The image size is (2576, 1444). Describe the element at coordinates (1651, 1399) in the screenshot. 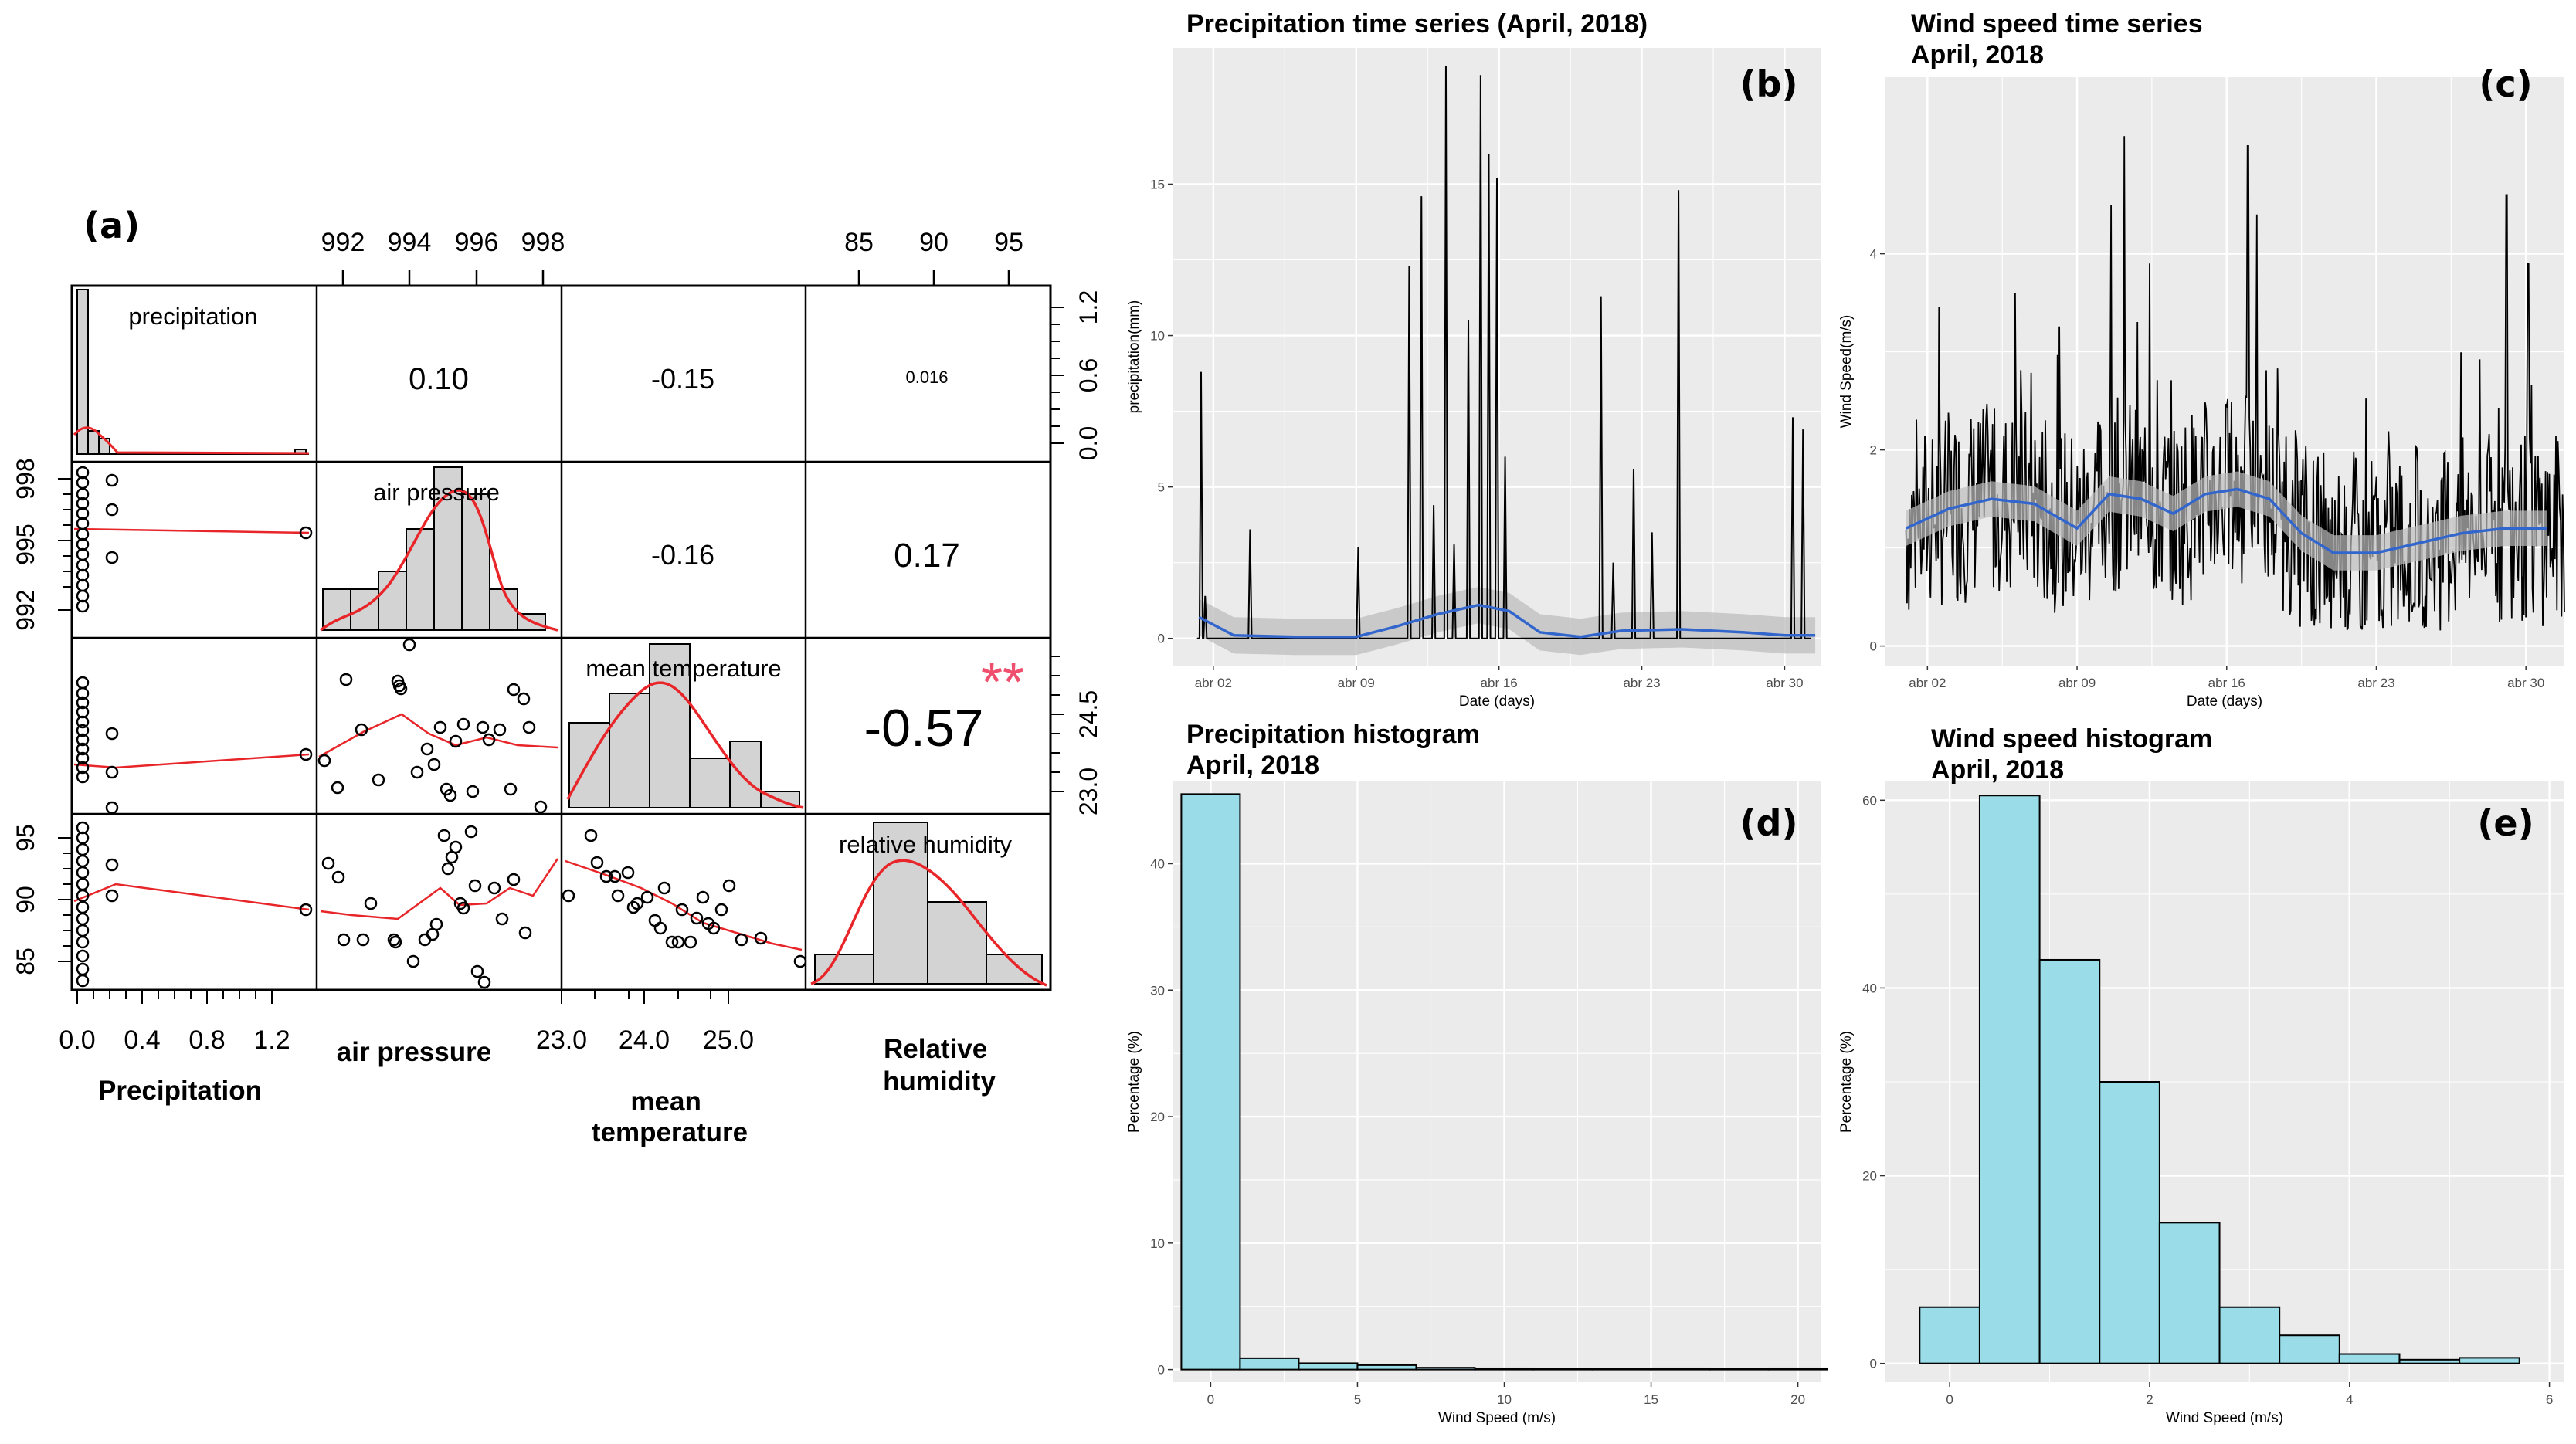

I see `x-tick-label: 15` at that location.